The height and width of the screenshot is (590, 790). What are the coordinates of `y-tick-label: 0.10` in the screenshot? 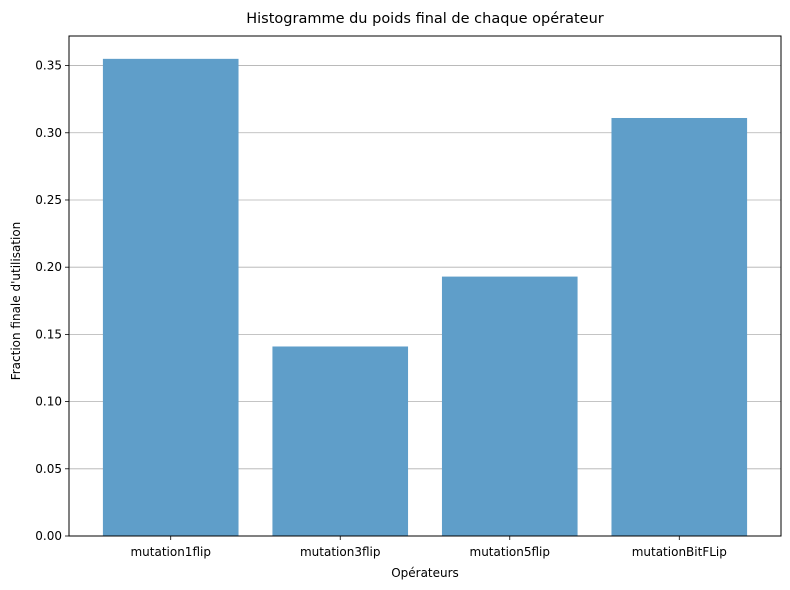 It's located at (48, 402).